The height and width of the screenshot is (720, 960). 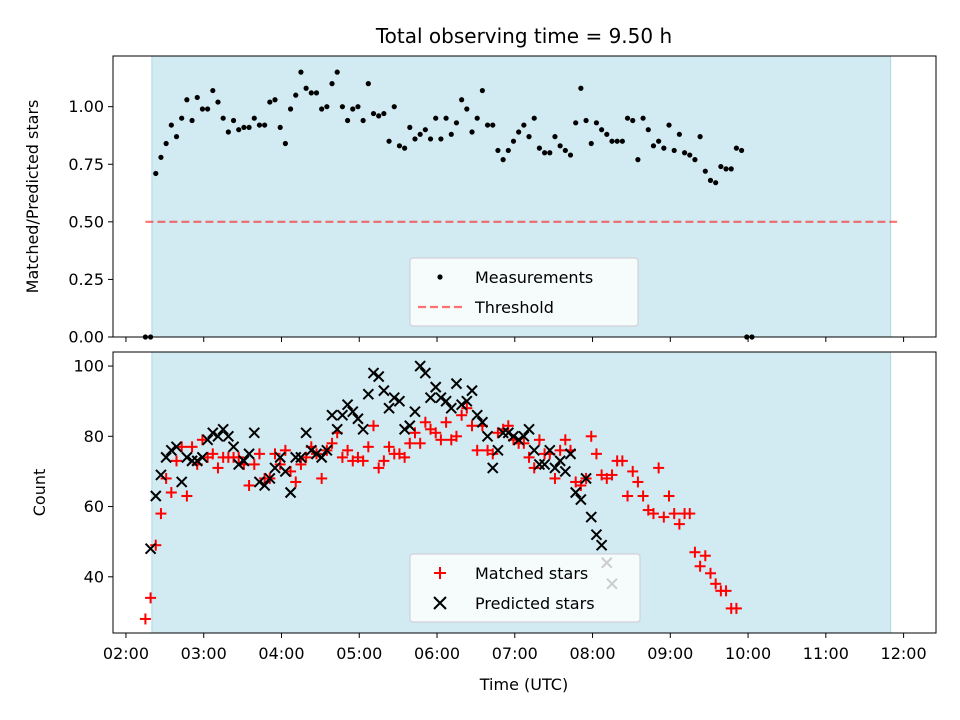 What do you see at coordinates (86, 279) in the screenshot?
I see `y-tick-label: 0.25` at bounding box center [86, 279].